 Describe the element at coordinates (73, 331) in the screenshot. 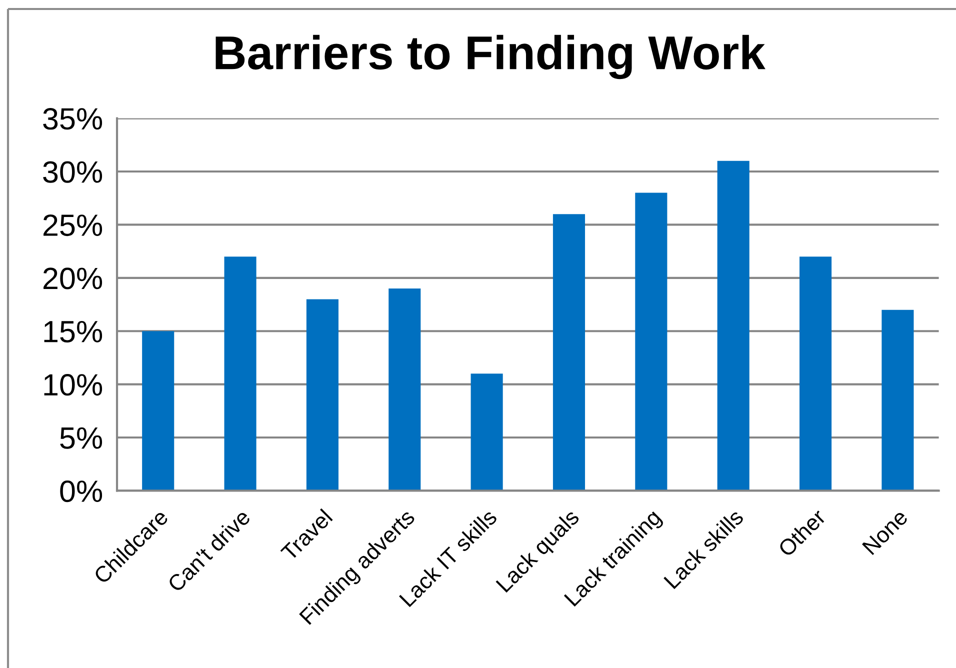

I see `y-tick-label: 15%` at that location.